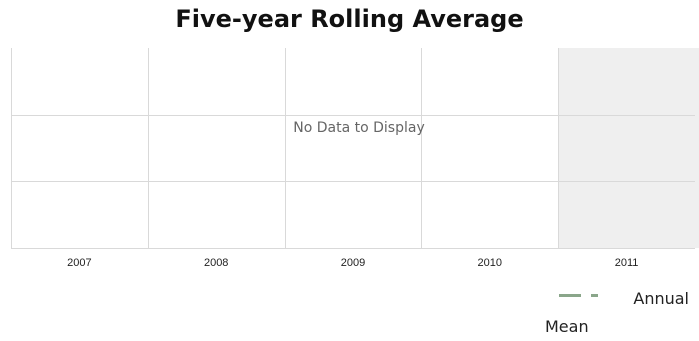  I want to click on highlight-band, so click(628, 148).